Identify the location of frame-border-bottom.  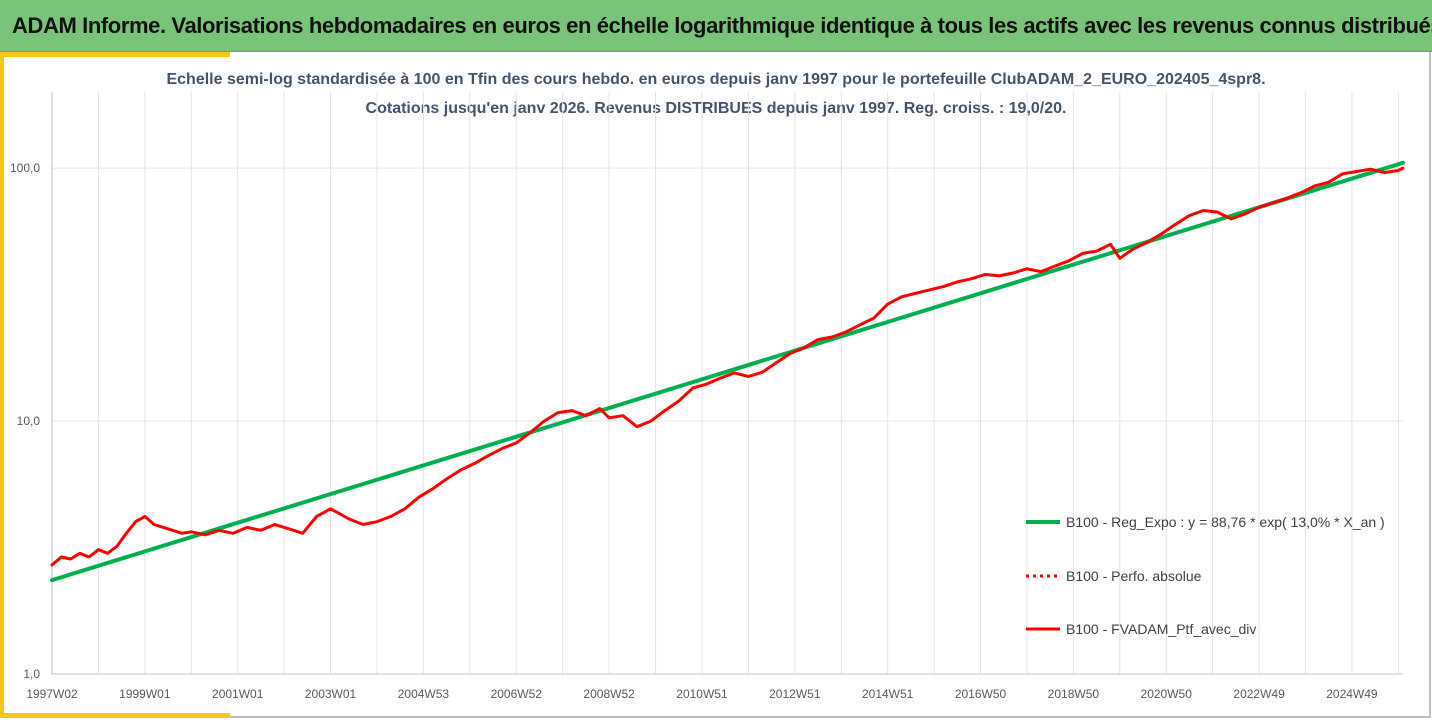
(830, 717).